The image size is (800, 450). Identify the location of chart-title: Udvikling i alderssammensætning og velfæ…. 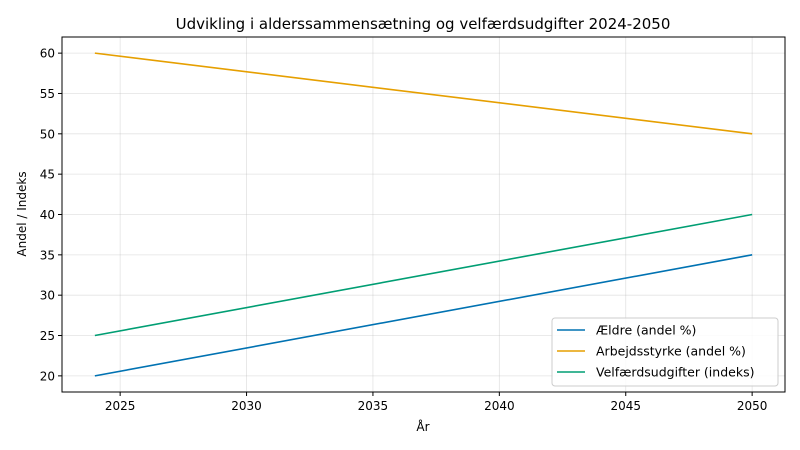
(423, 24).